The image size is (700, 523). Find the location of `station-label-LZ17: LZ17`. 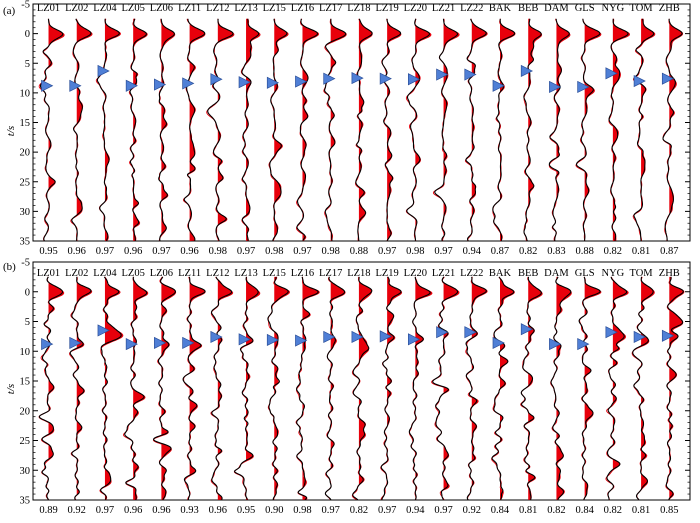

station-label-LZ17: LZ17 is located at coordinates (330, 8).